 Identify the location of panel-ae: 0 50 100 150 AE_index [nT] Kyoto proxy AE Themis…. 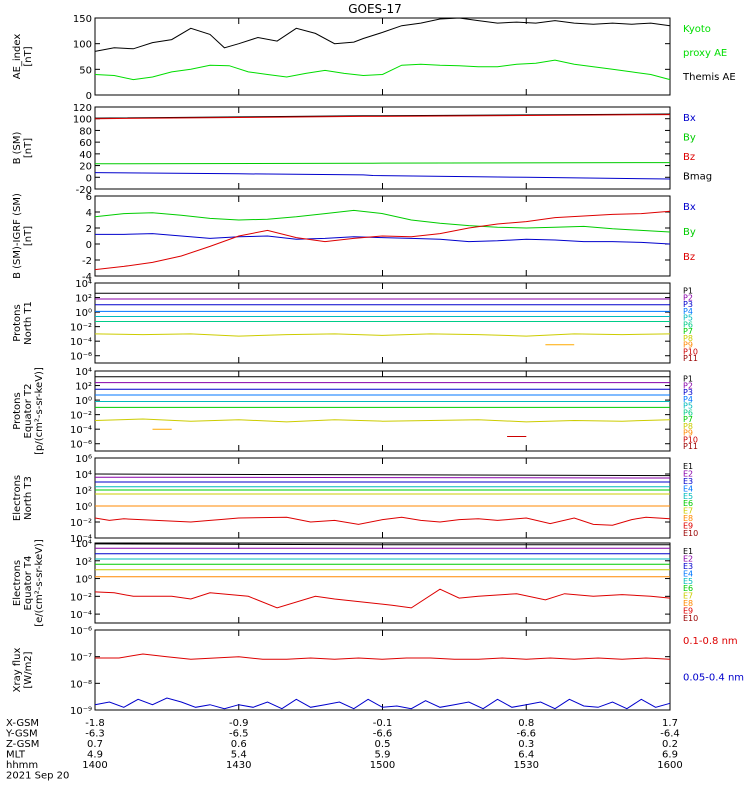
(374, 58).